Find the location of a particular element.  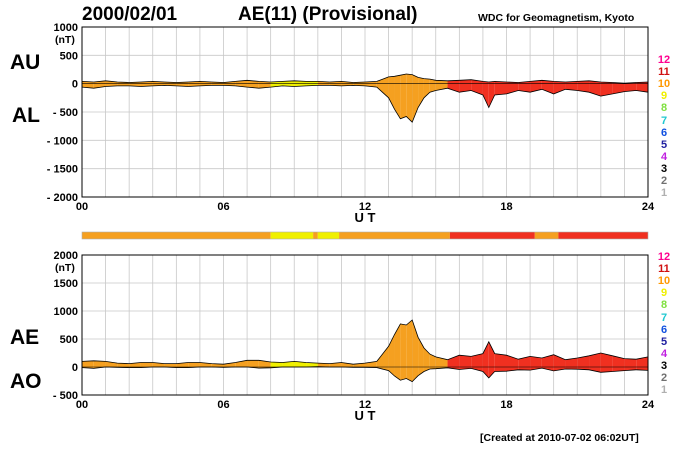

y-tick-label: - 1500 is located at coordinates (62, 170).